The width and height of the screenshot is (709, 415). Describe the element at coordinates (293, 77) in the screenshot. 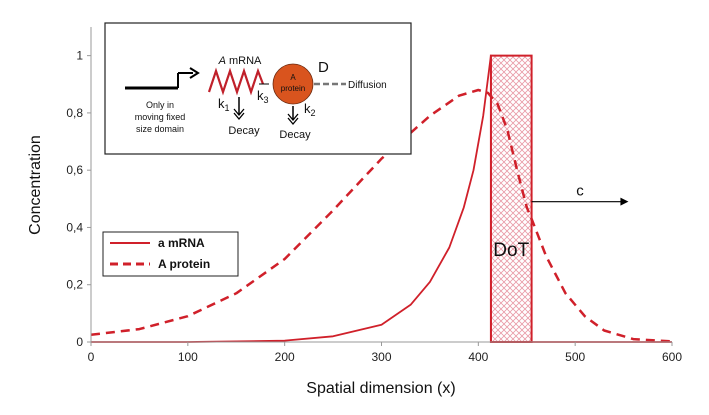

I see `protein-label-line-1: A` at that location.